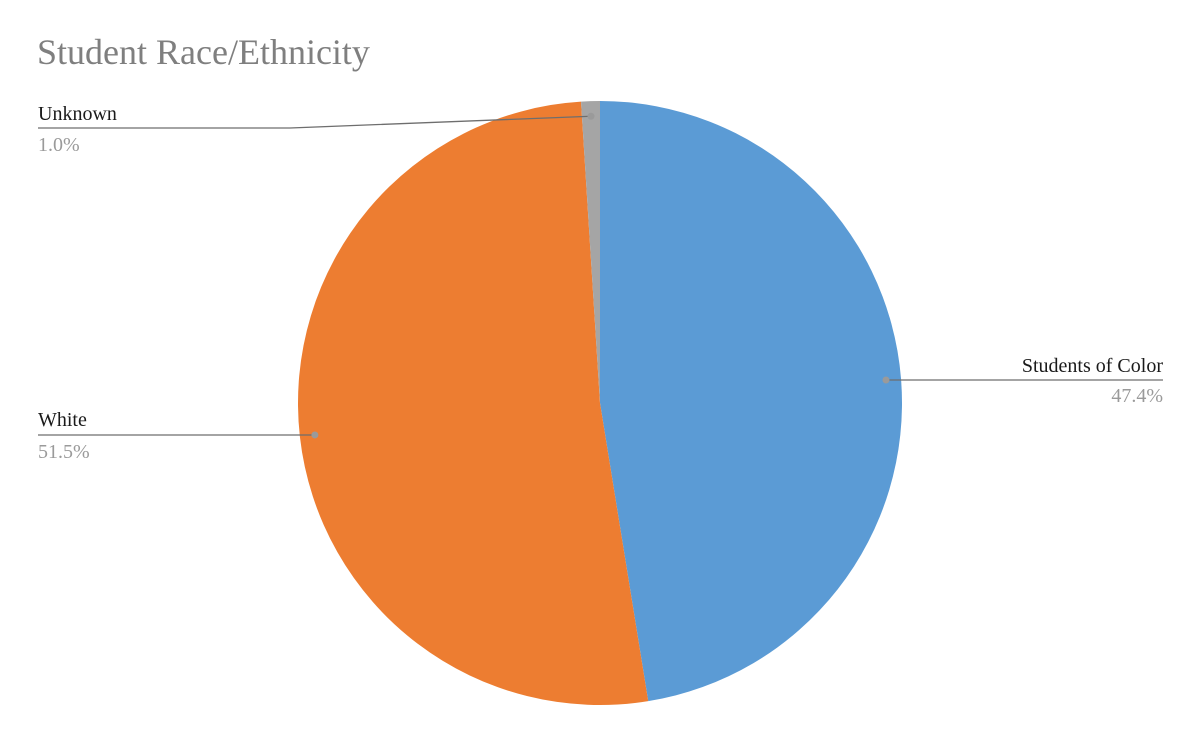 The width and height of the screenshot is (1200, 742). What do you see at coordinates (203, 52) in the screenshot?
I see `chart-title: Student Race/Ethnicity` at bounding box center [203, 52].